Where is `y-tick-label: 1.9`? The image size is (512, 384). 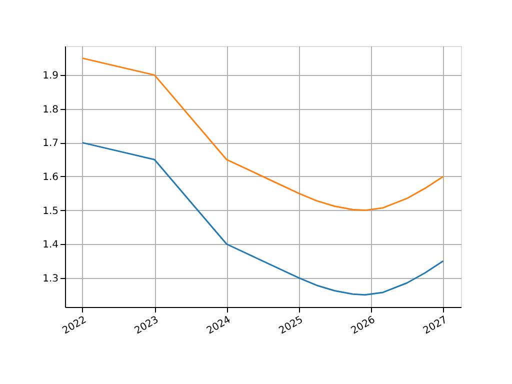
y-tick-label: 1.9 is located at coordinates (50, 76).